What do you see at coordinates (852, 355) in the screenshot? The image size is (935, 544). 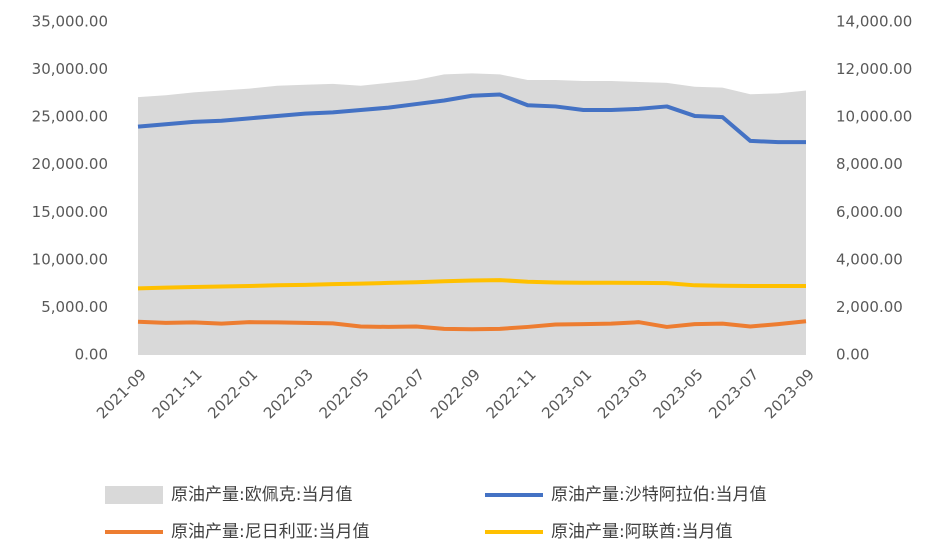 I see `y2-tick-label: 0.00` at bounding box center [852, 355].